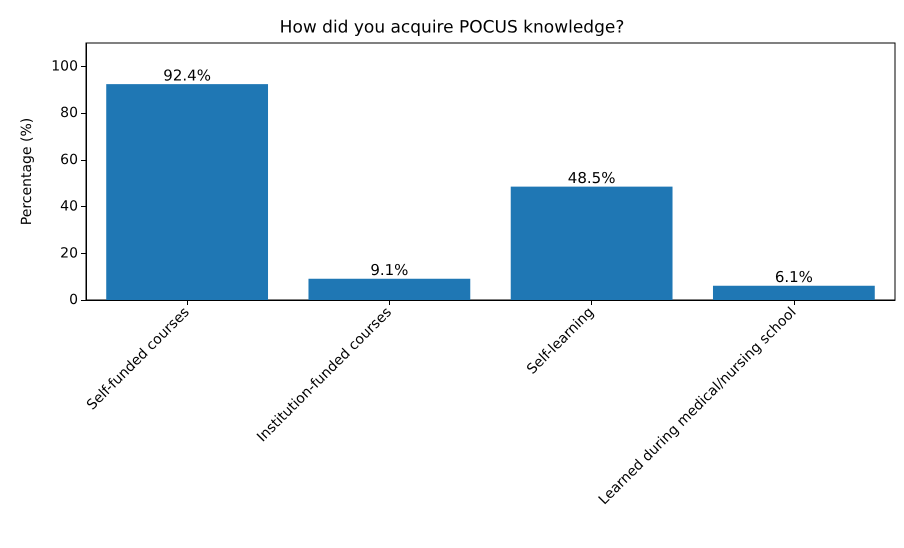 This screenshot has width=904, height=548. Describe the element at coordinates (73, 300) in the screenshot. I see `y-tick-label: 0` at that location.